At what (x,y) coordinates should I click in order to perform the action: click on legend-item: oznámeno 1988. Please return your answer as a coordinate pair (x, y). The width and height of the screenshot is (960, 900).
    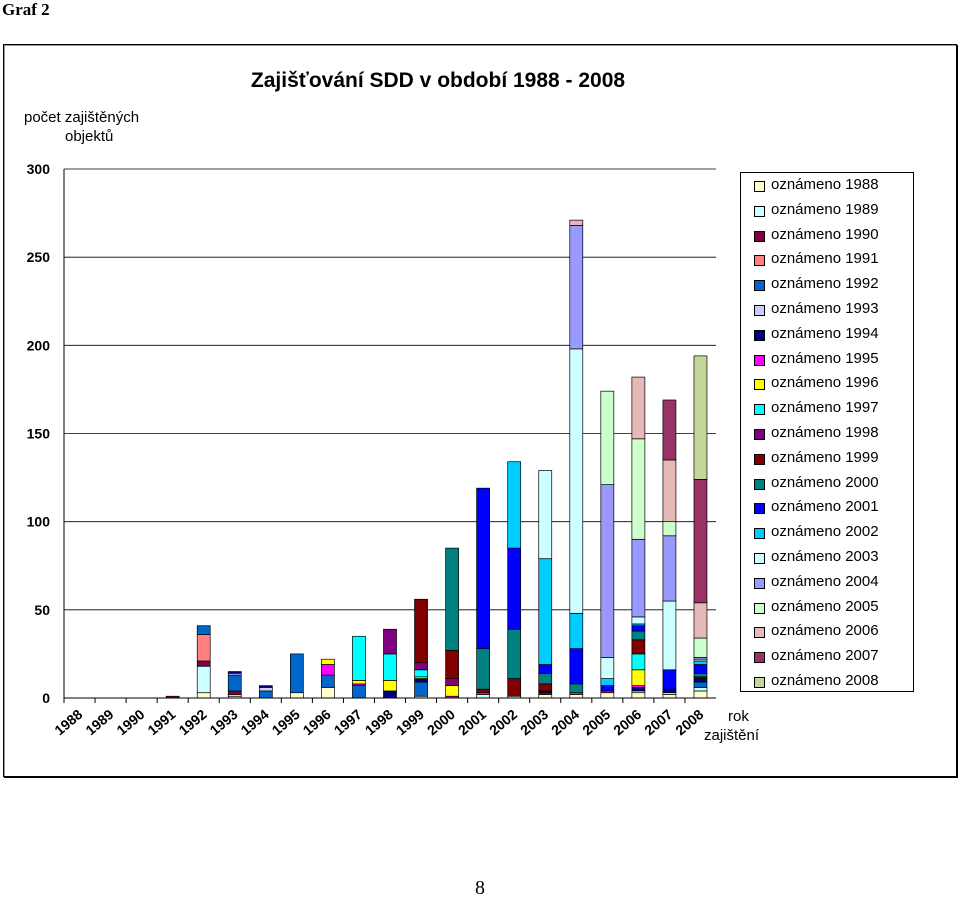
    Looking at the image, I should click on (827, 187).